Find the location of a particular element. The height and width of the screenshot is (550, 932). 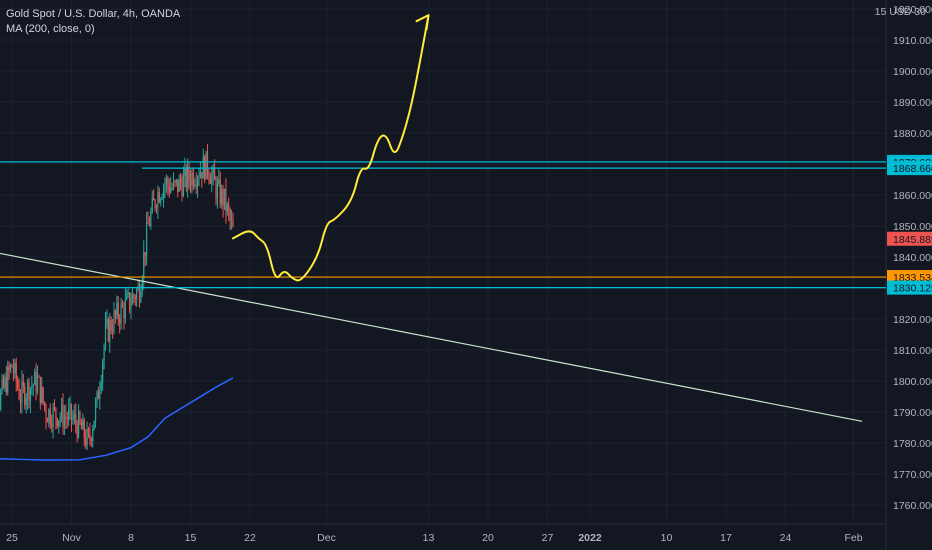

time-tick-label: Nov is located at coordinates (71, 538).